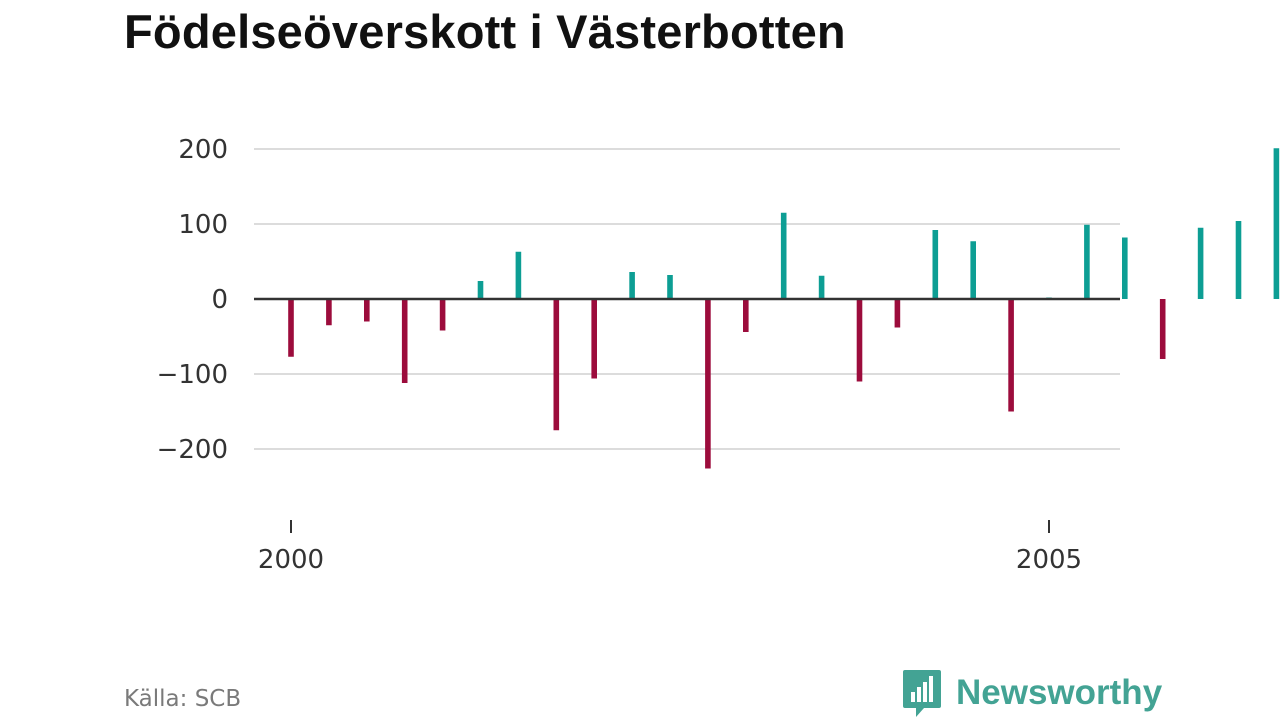 The image size is (1280, 720). Describe the element at coordinates (485, 31) in the screenshot. I see `chart-title: Födelseöverskott i Västerbotten` at that location.